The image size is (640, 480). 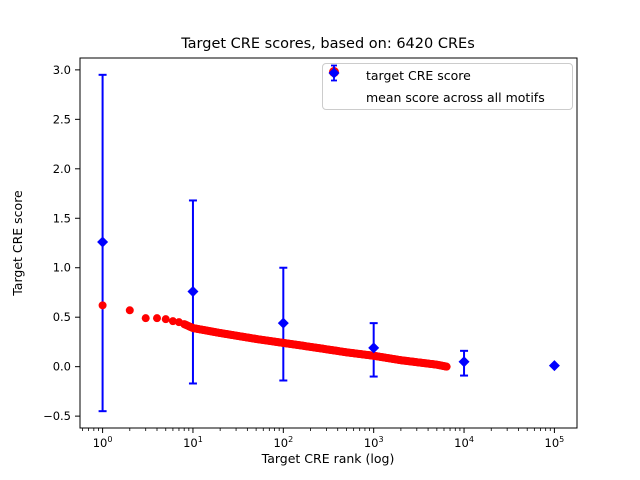 I want to click on svg-text: 10⁵, so click(x=555, y=442).